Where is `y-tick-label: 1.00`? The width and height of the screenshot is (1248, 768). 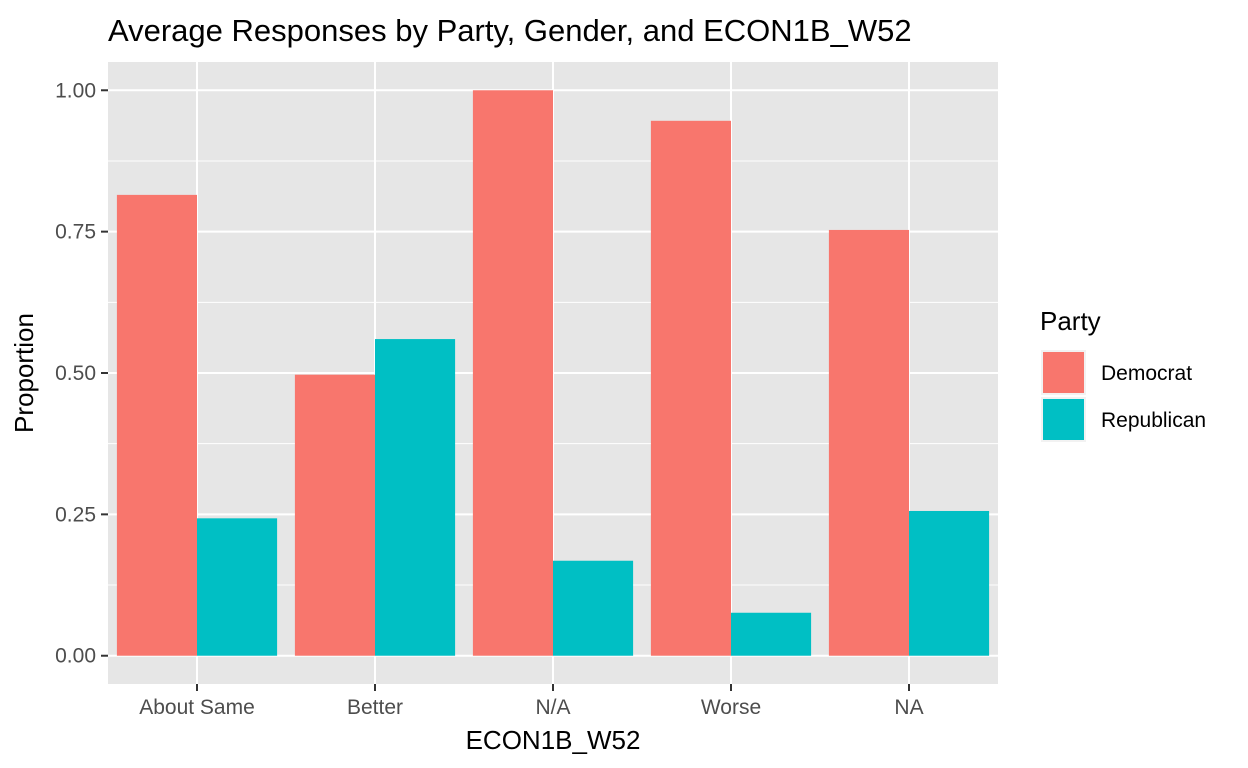 y-tick-label: 1.00 is located at coordinates (75, 90).